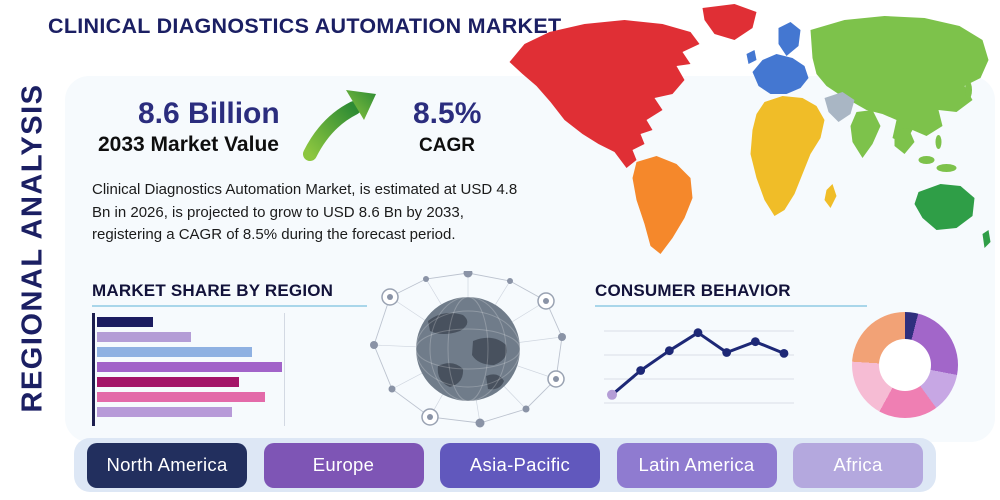 Image resolution: width=1000 pixels, height=500 pixels. What do you see at coordinates (899, 80) in the screenshot?
I see `continent-asia` at bounding box center [899, 80].